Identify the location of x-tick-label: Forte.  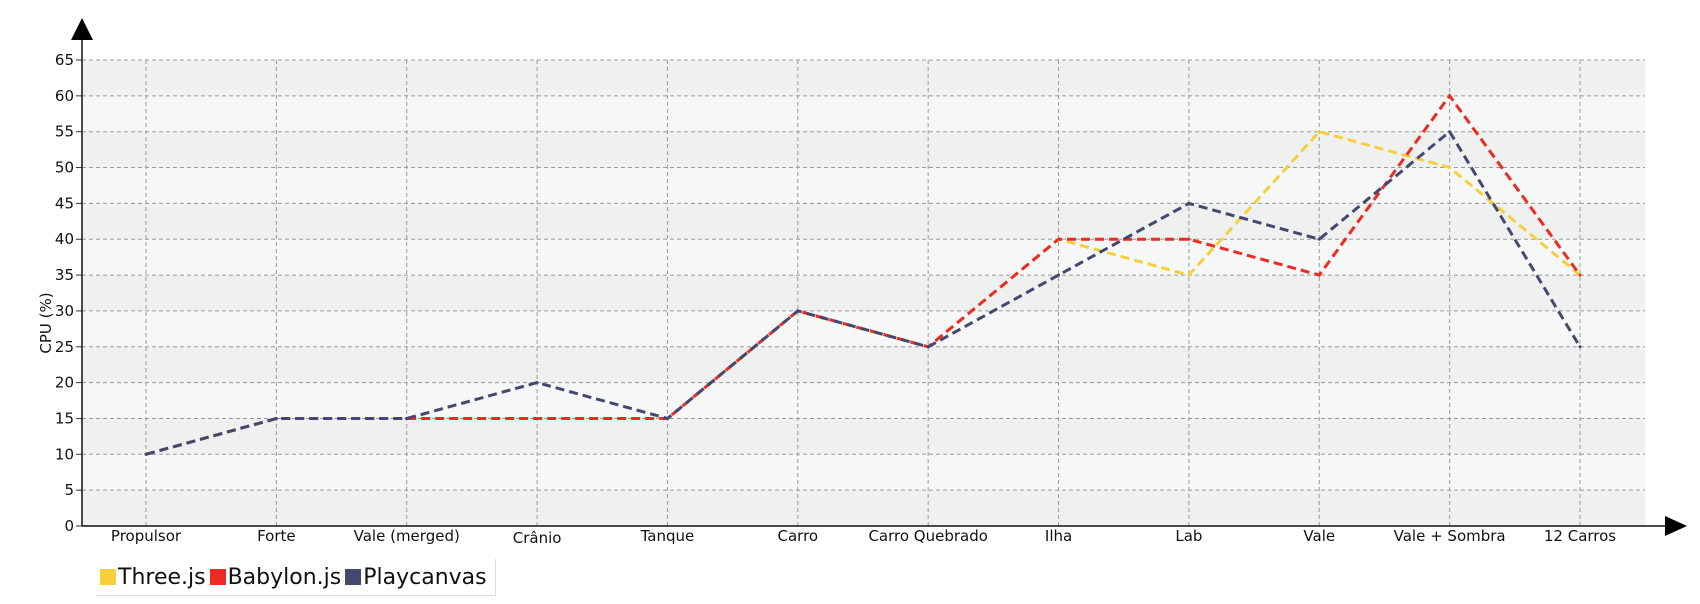
(276, 536).